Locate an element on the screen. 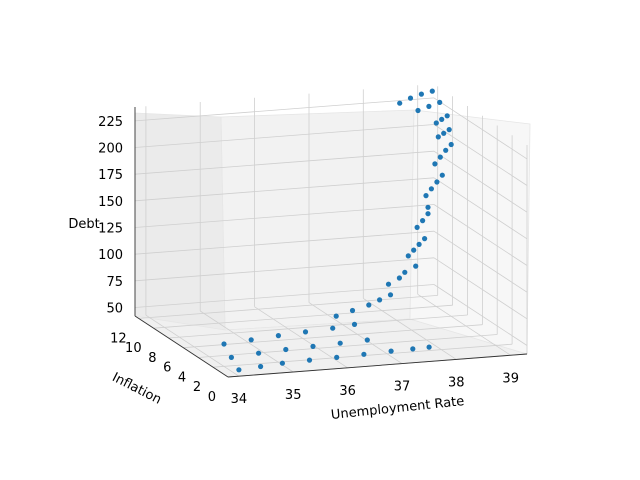  x-tick-label: 34 is located at coordinates (239, 399).